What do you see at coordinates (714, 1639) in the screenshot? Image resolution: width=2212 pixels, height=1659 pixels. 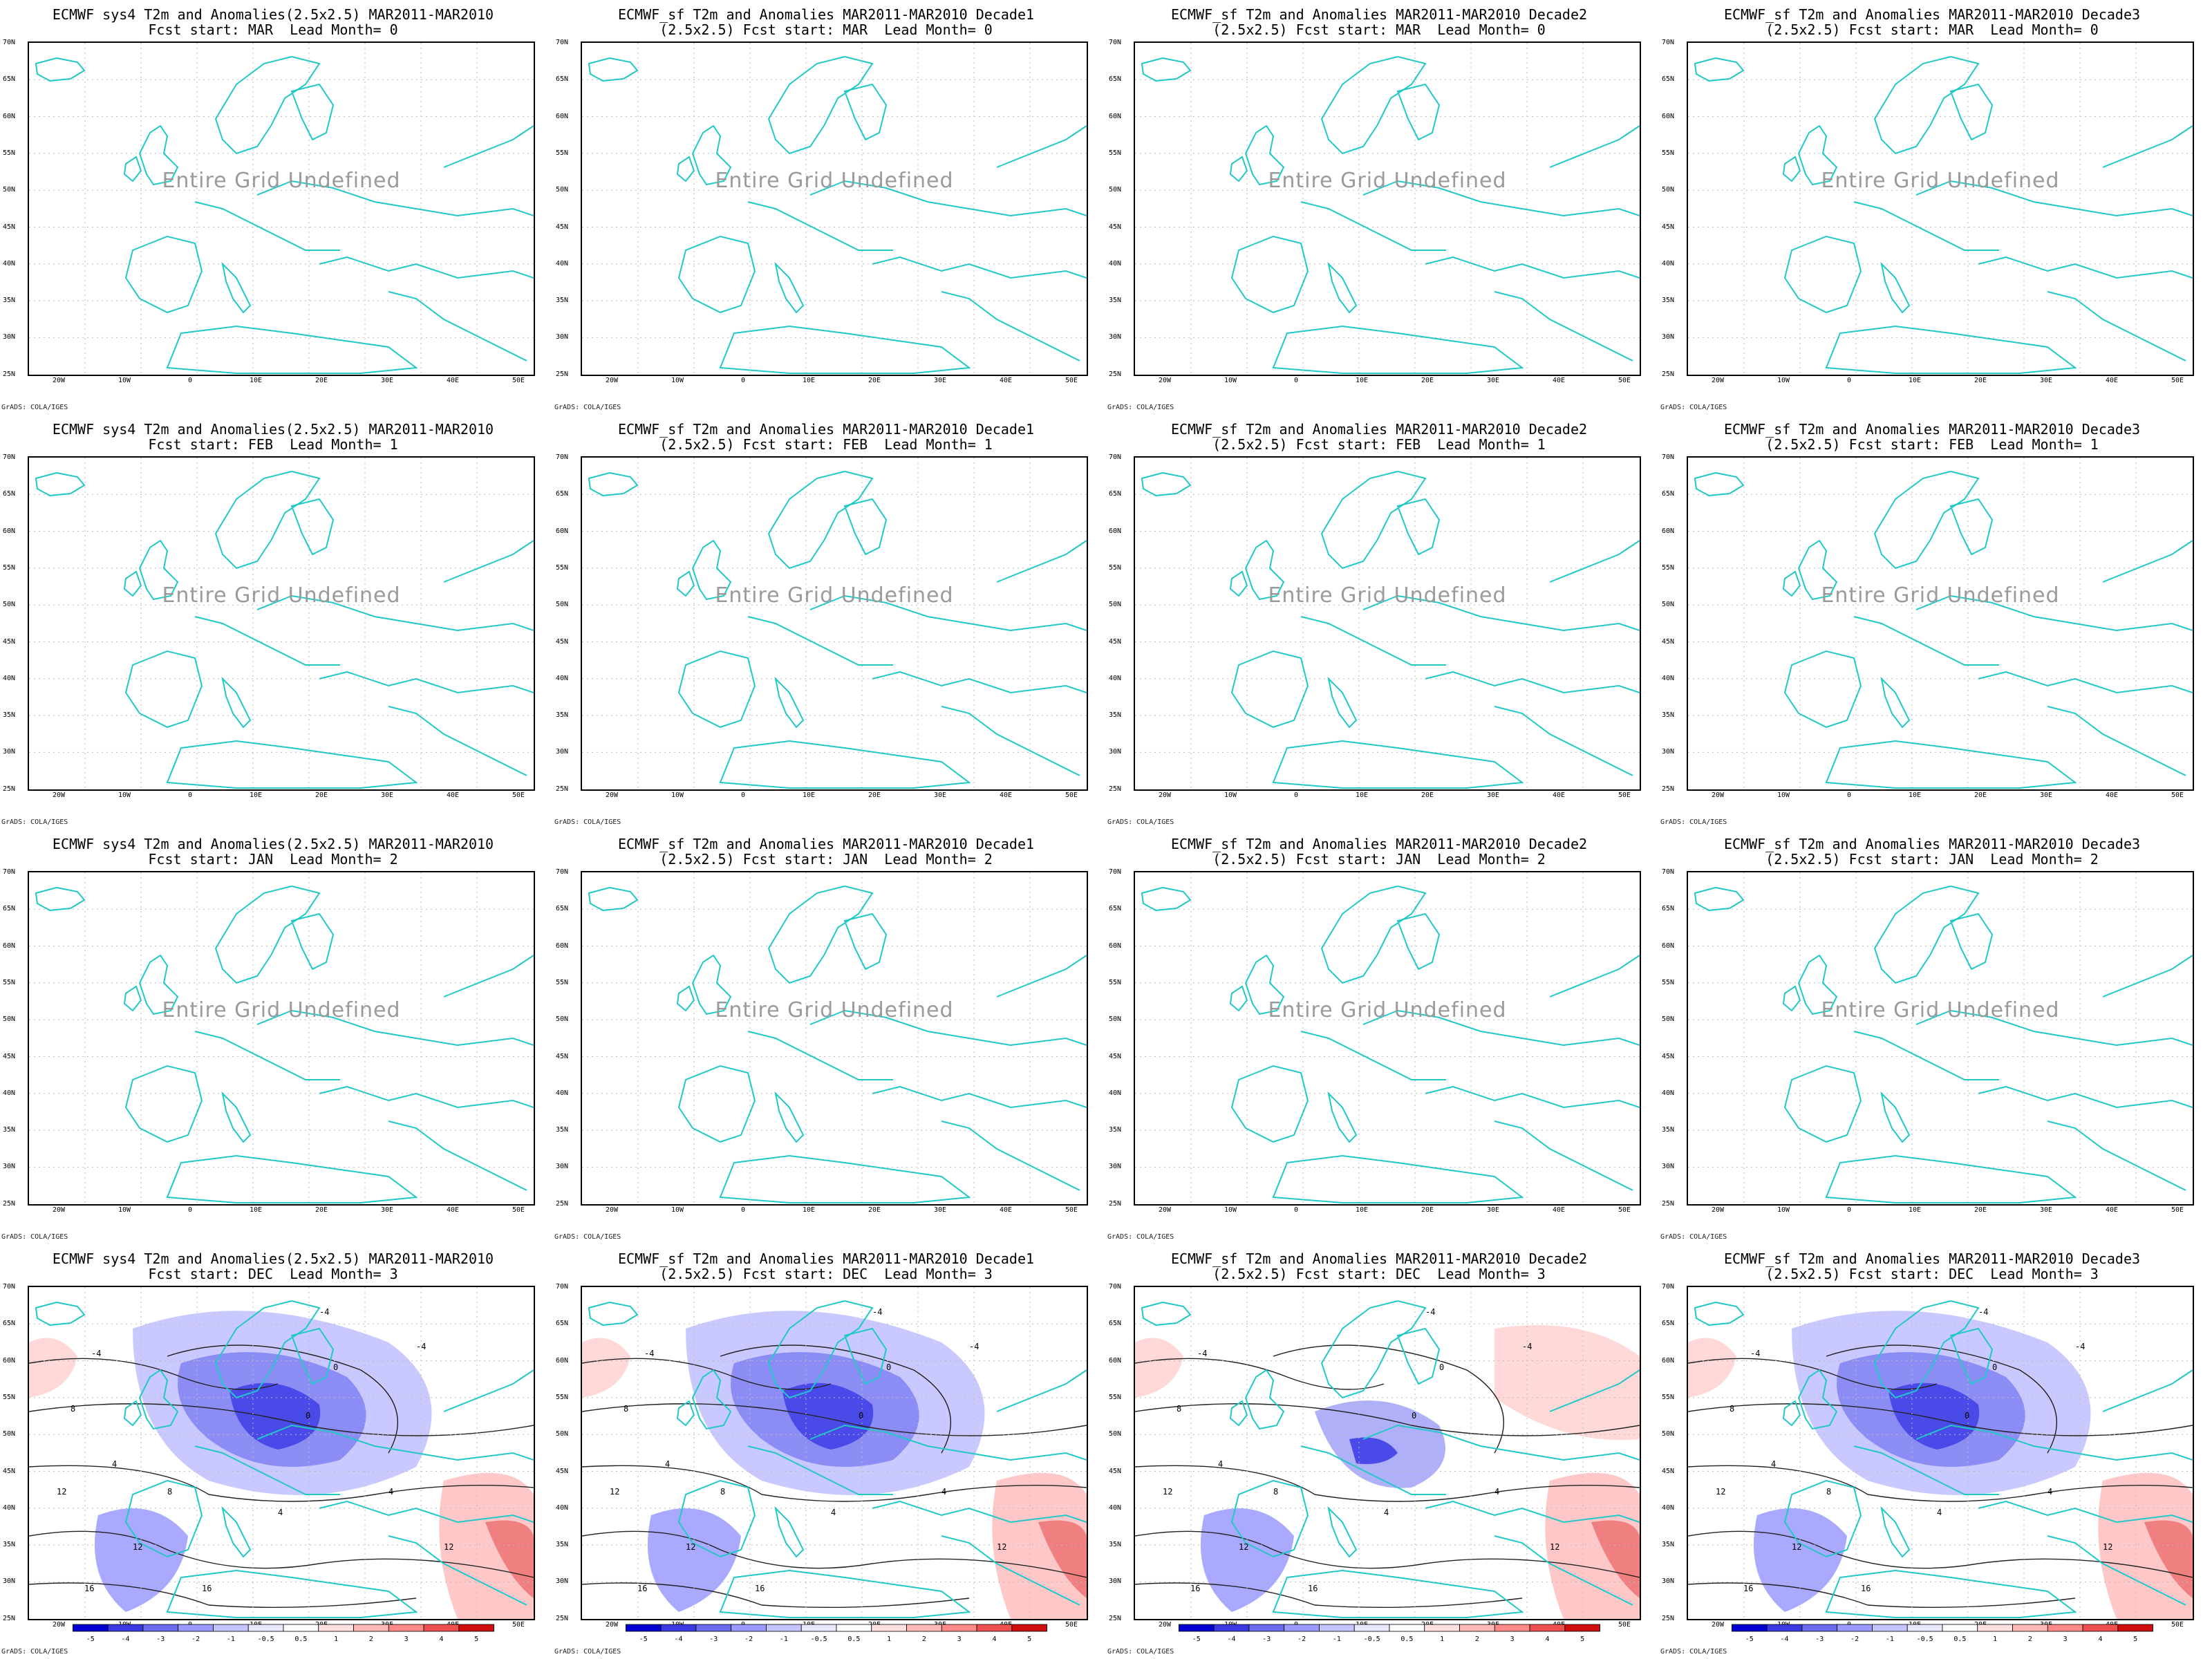 I see `colorbar-label: -3` at bounding box center [714, 1639].